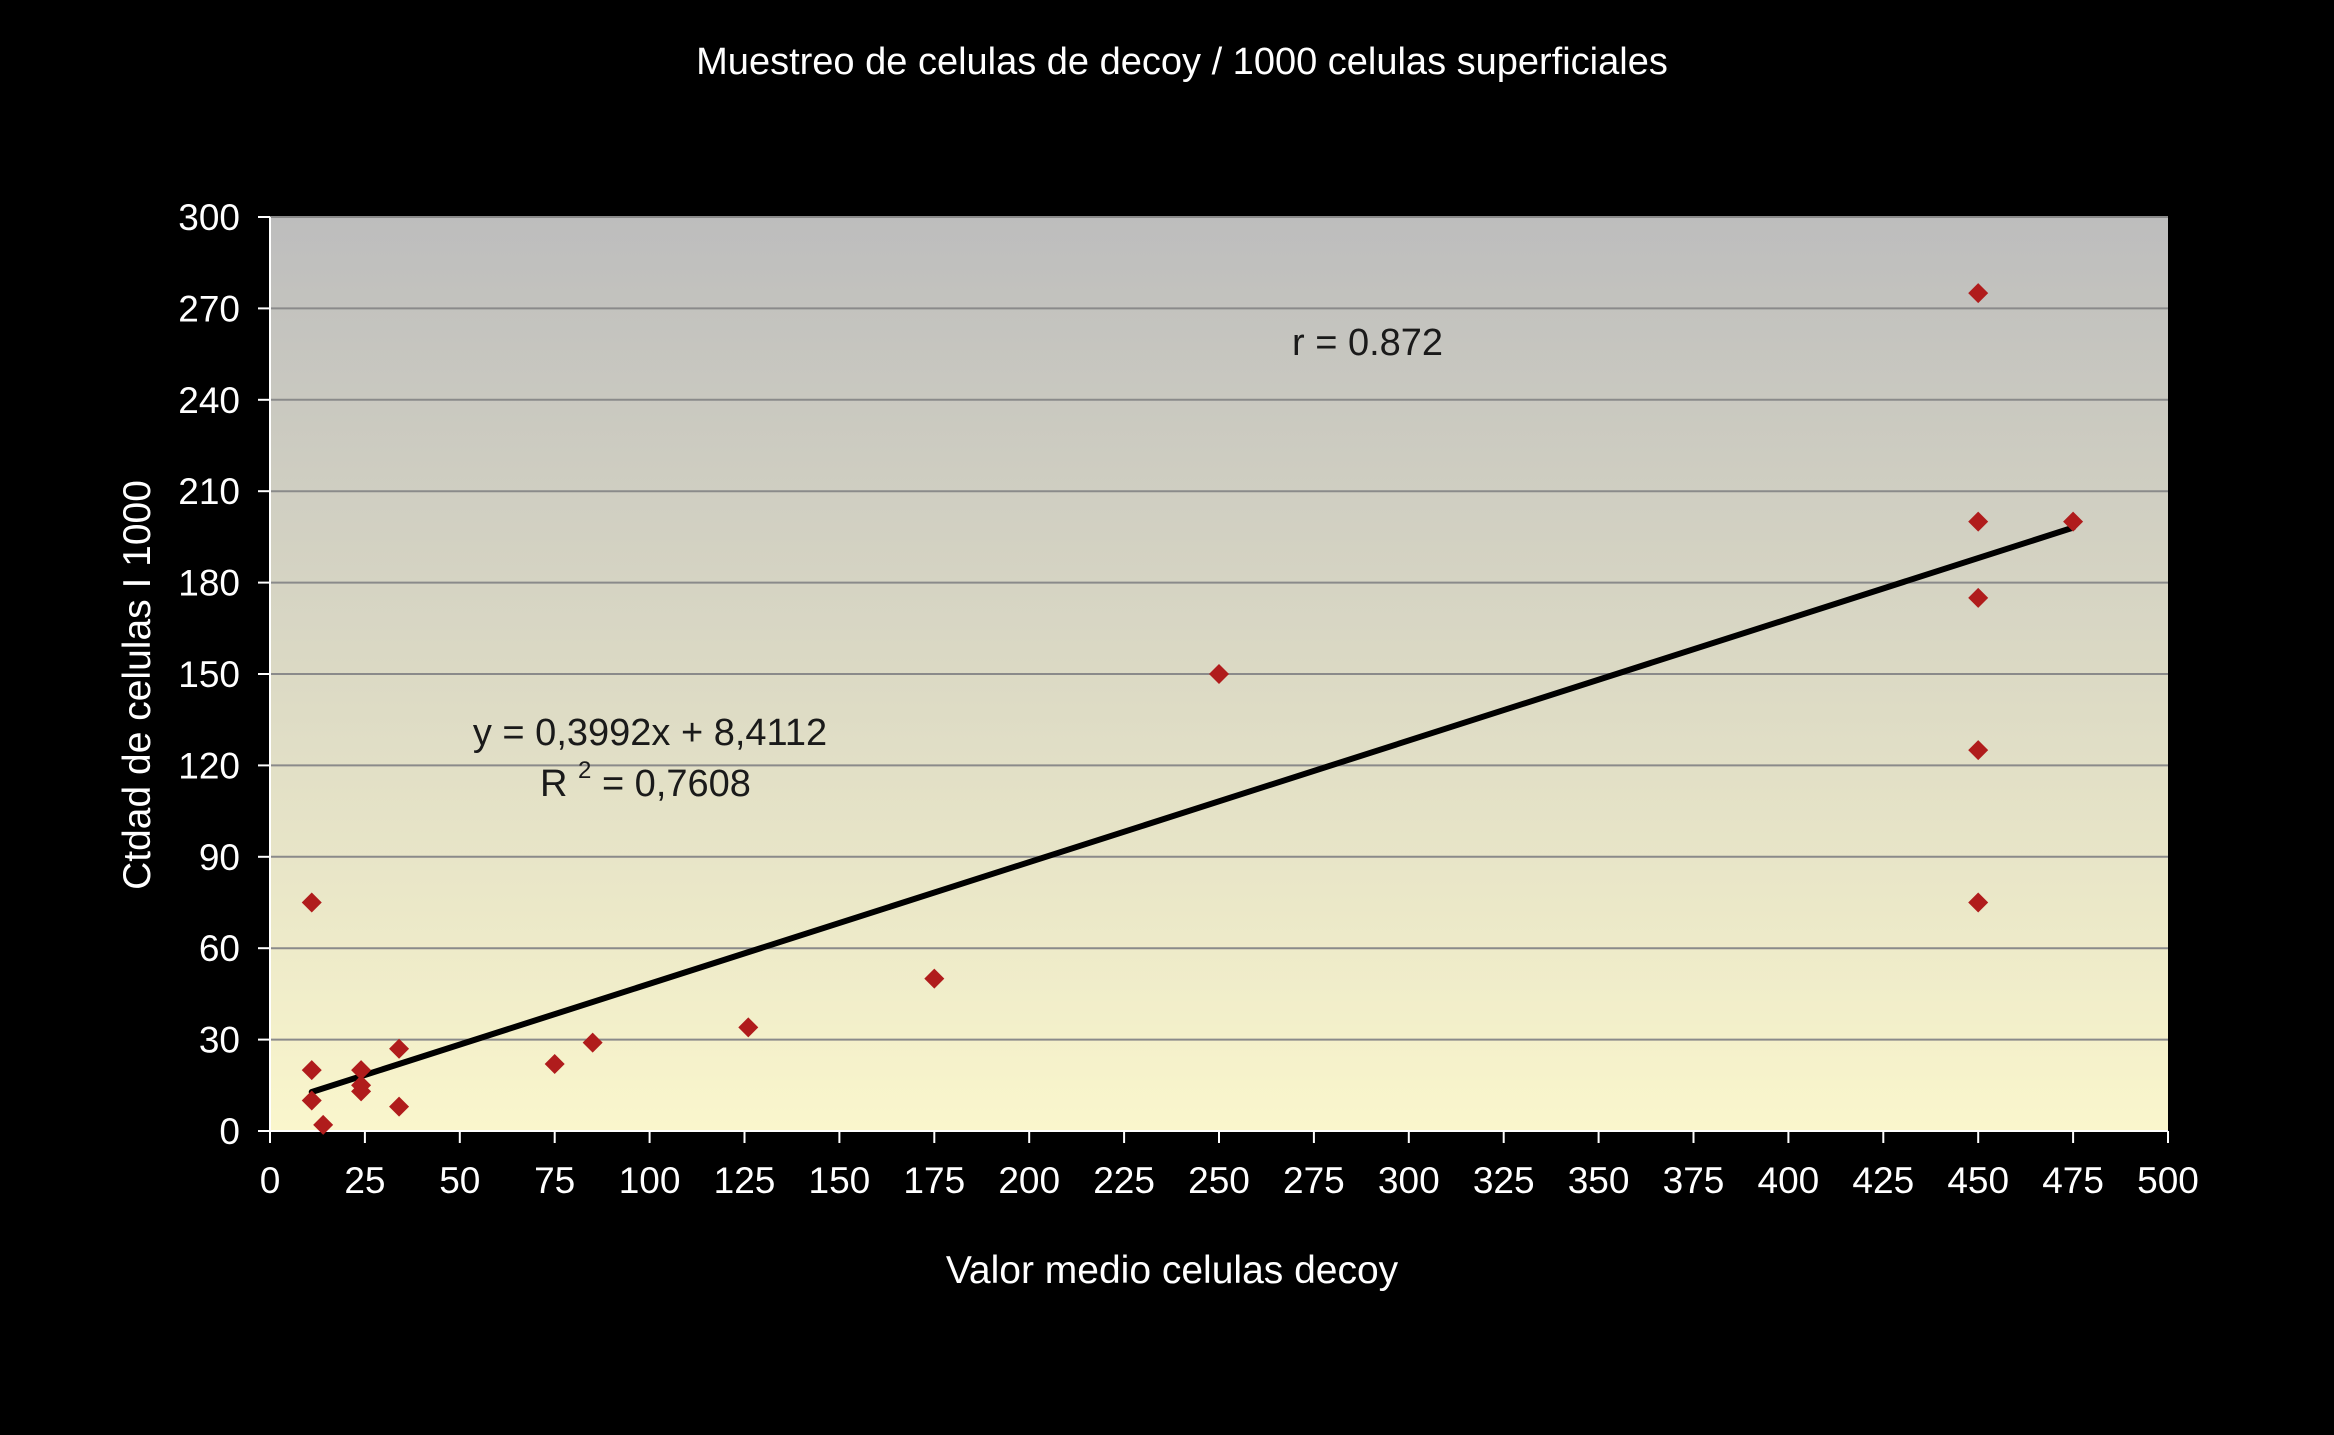 The width and height of the screenshot is (2334, 1435). What do you see at coordinates (137, 685) in the screenshot?
I see `y-axis-label: Ctdad de celulas I 1000` at bounding box center [137, 685].